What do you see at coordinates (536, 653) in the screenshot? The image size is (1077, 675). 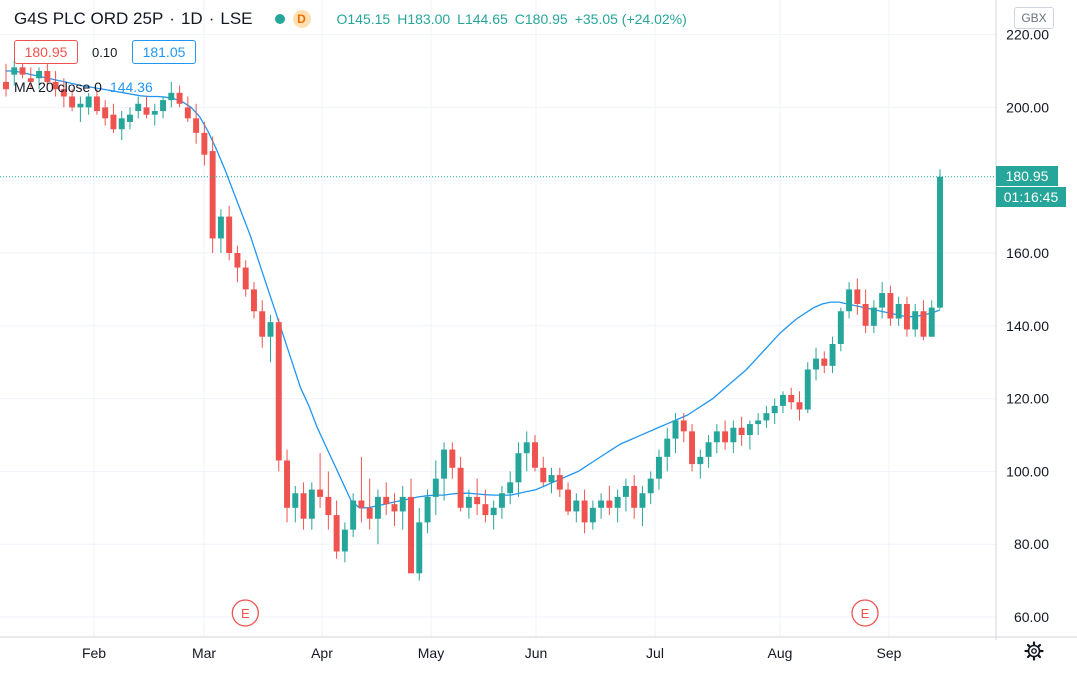 I see `time-tick-label: Jun` at bounding box center [536, 653].